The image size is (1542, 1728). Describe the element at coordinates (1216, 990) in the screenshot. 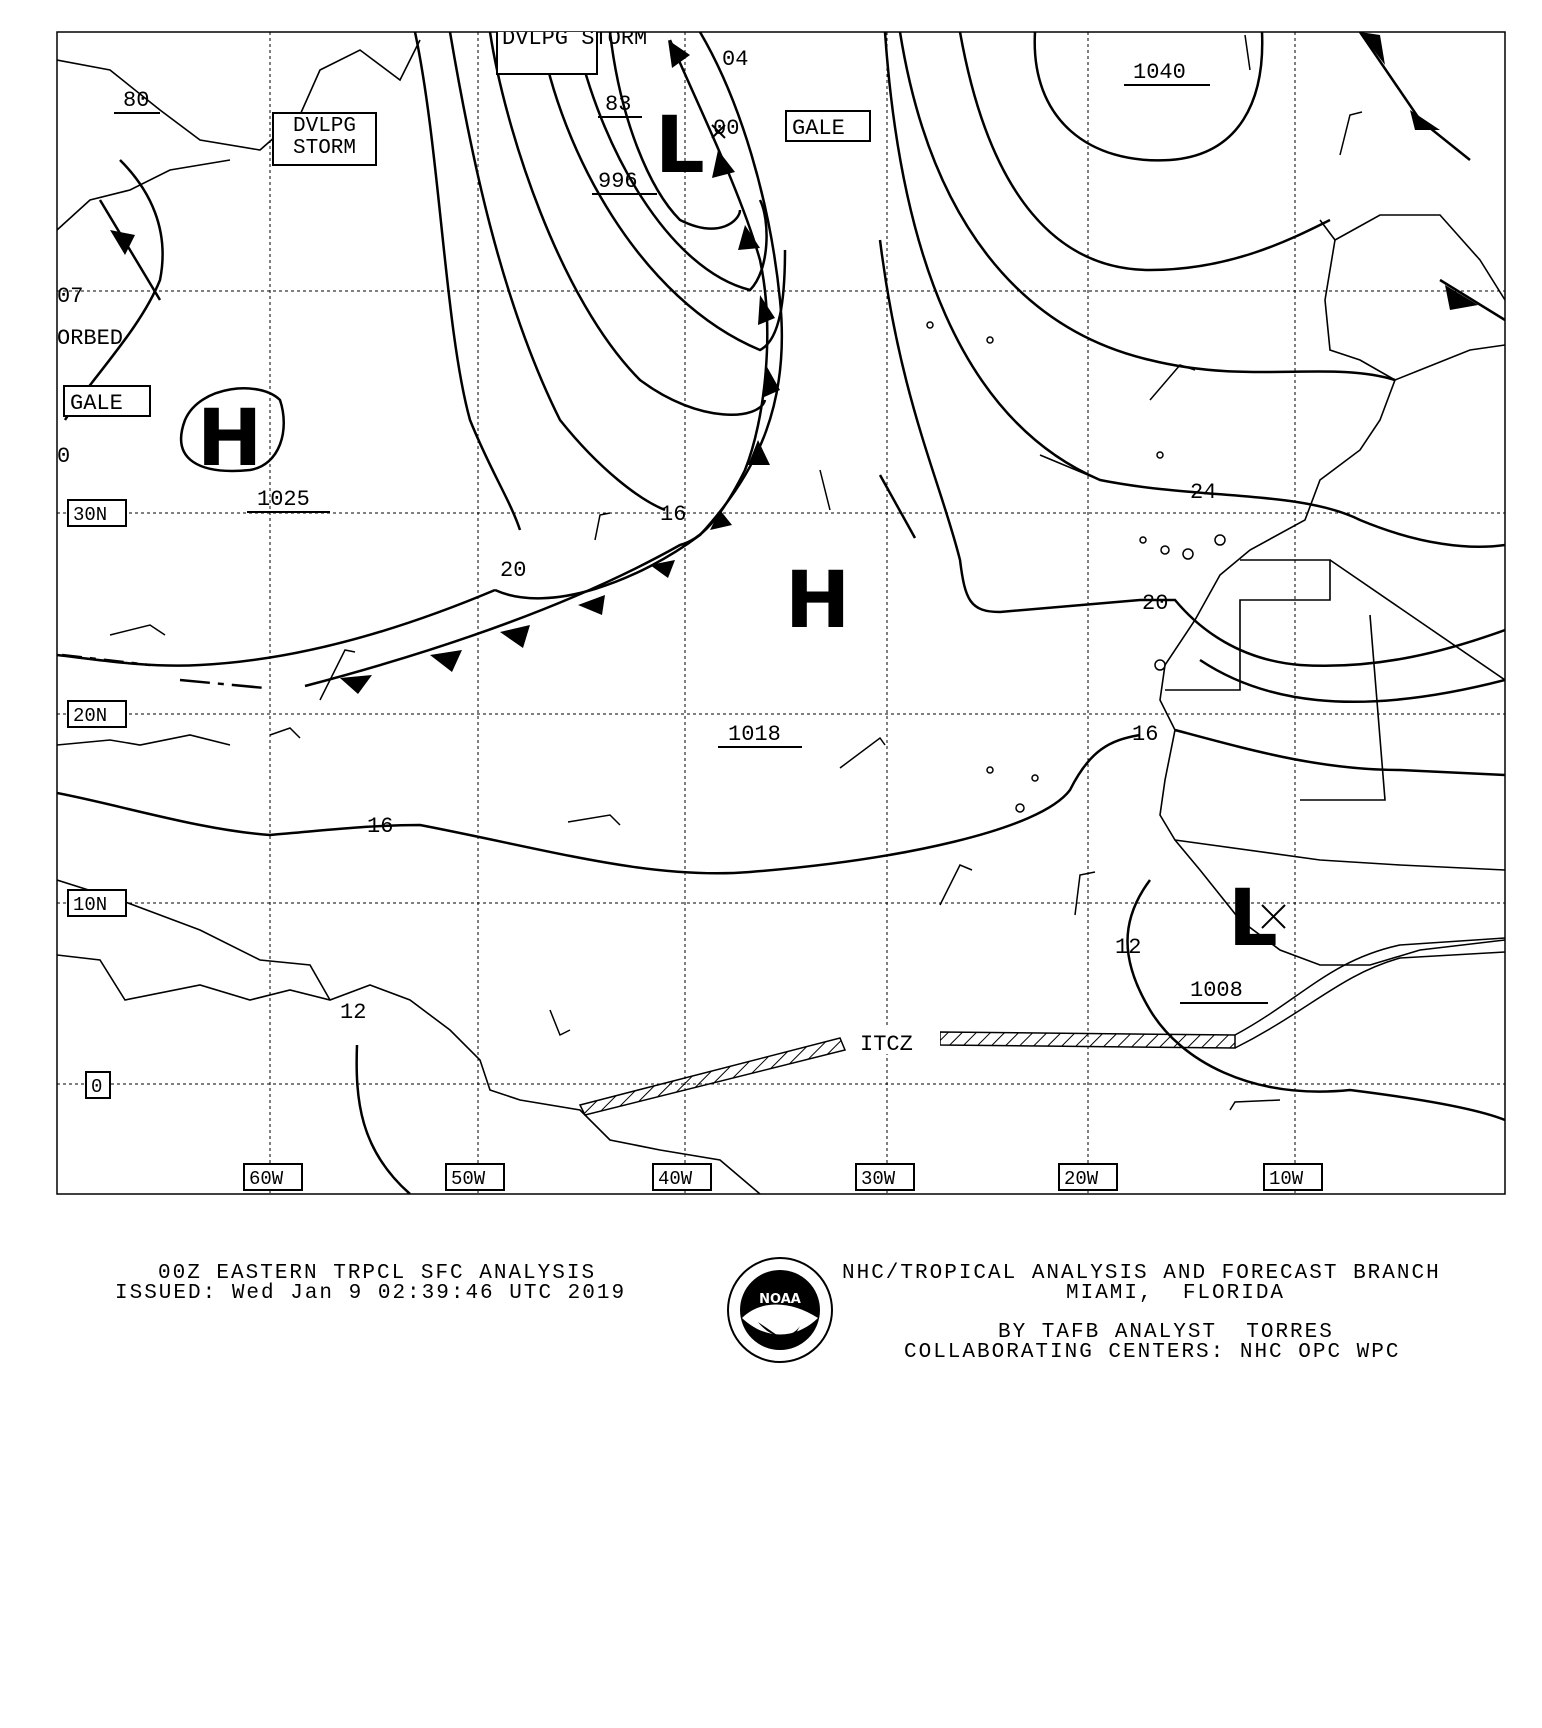

I see `pressure-value: 1008` at that location.